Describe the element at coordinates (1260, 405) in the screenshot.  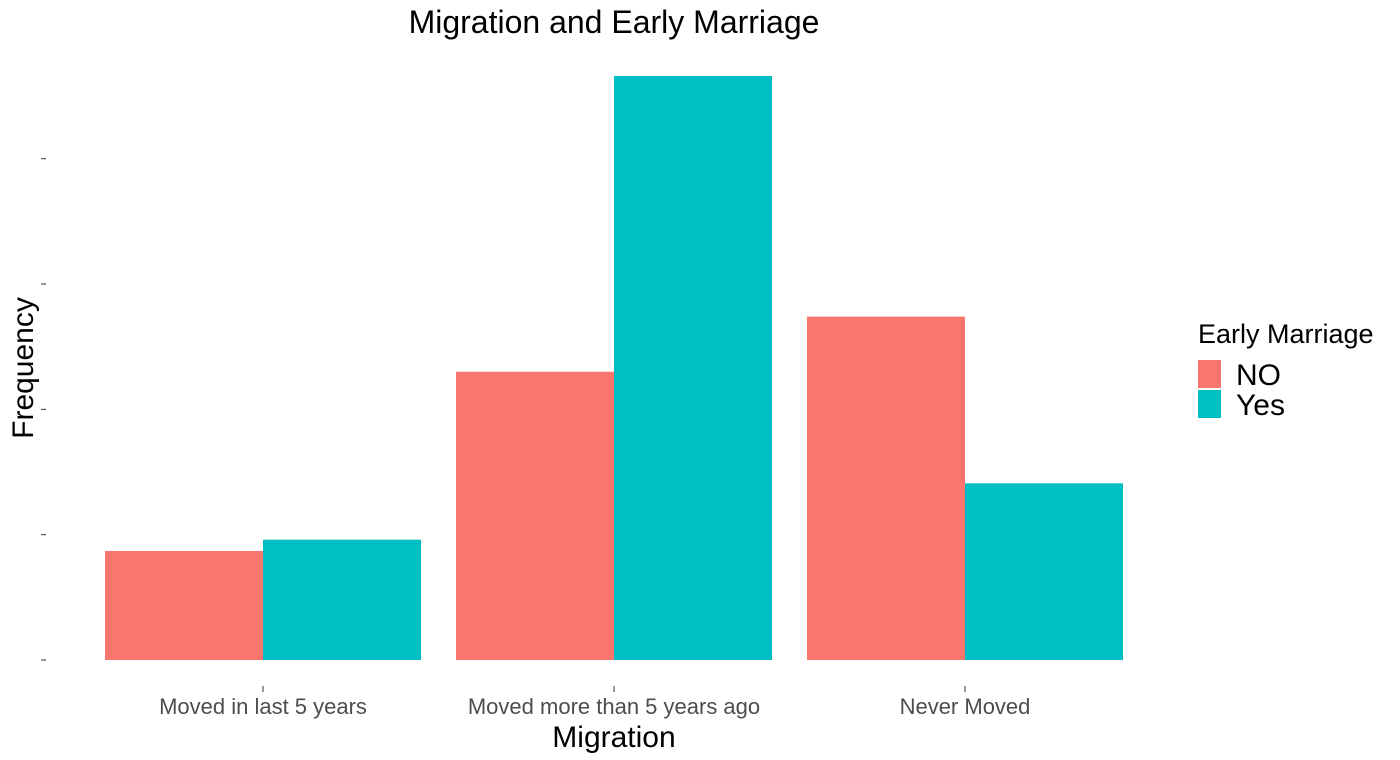
I see `legend-label-yes: Yes` at that location.